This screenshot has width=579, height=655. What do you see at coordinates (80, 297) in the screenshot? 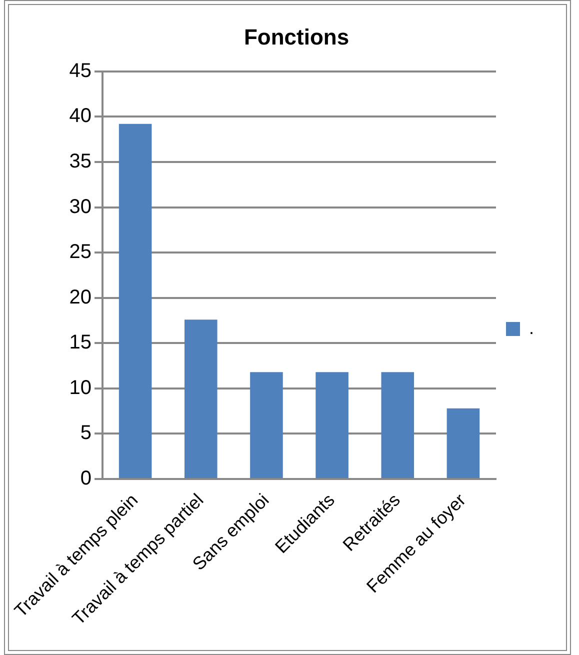
I see `y-tick-label: 20` at bounding box center [80, 297].